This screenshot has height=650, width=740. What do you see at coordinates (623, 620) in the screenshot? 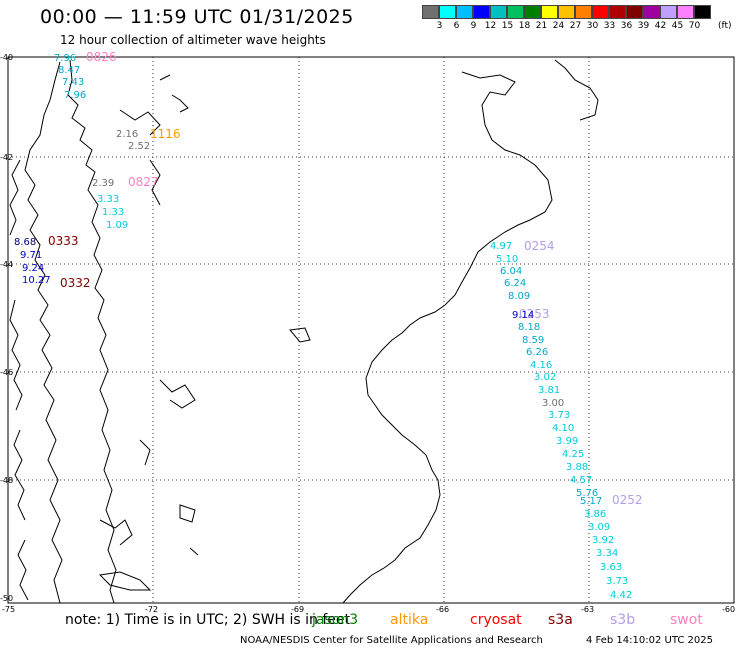
I see `satellite-s3b: s3b` at bounding box center [623, 620].